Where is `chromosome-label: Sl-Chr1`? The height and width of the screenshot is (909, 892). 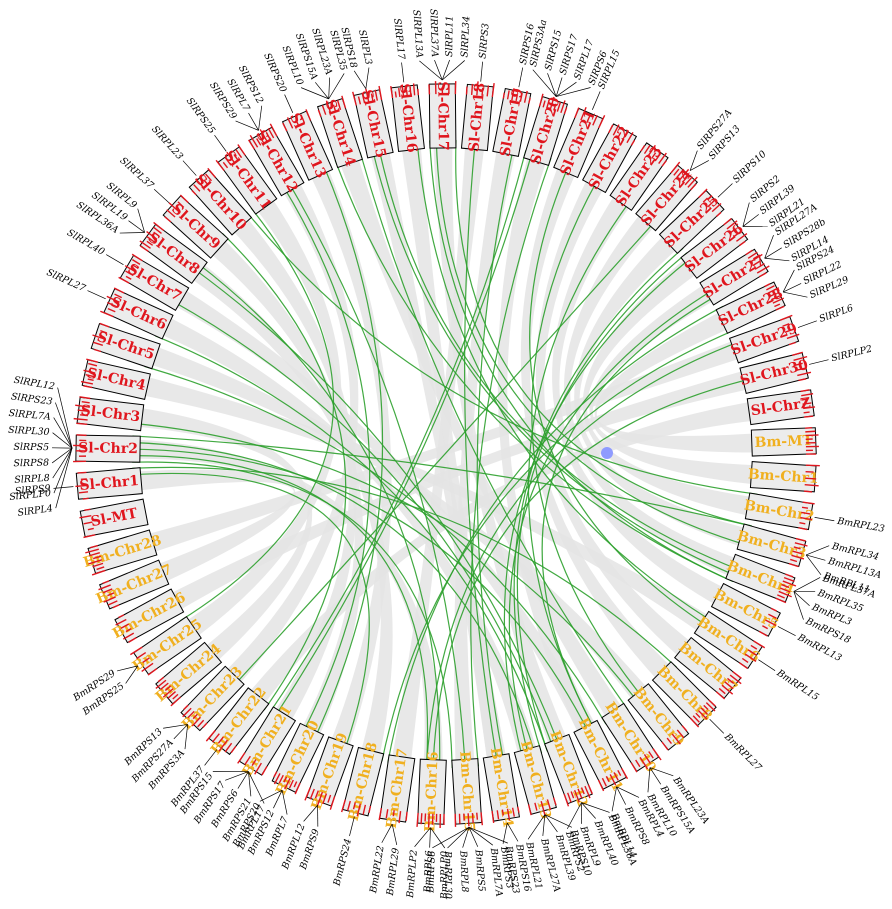
chromosome-label: Sl-Chr1 is located at coordinates (109, 483).